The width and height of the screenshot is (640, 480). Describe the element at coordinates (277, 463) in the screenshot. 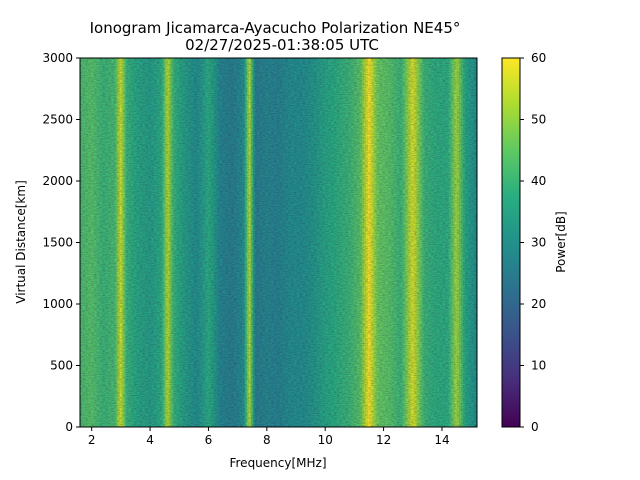

I see `x-axis-label: Frequency[MHz]` at that location.